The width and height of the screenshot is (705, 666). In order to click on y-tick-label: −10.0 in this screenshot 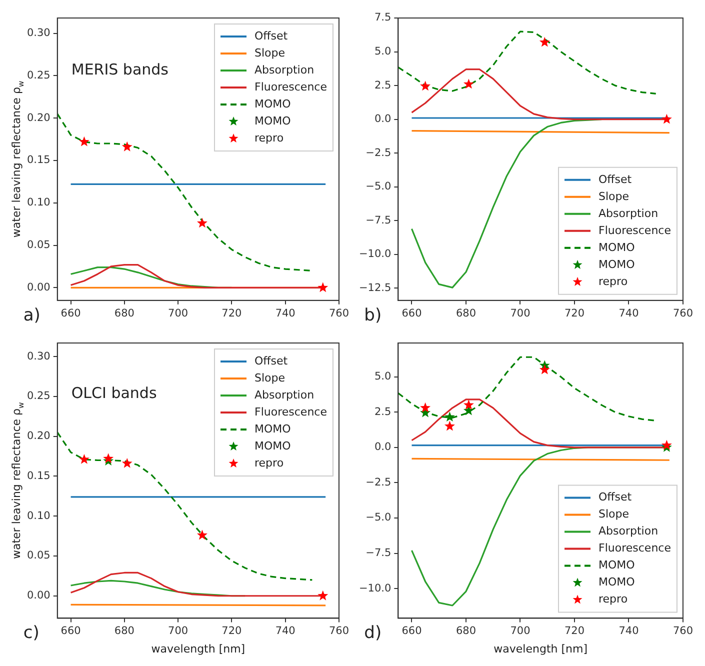, I will do `click(375, 588)`.